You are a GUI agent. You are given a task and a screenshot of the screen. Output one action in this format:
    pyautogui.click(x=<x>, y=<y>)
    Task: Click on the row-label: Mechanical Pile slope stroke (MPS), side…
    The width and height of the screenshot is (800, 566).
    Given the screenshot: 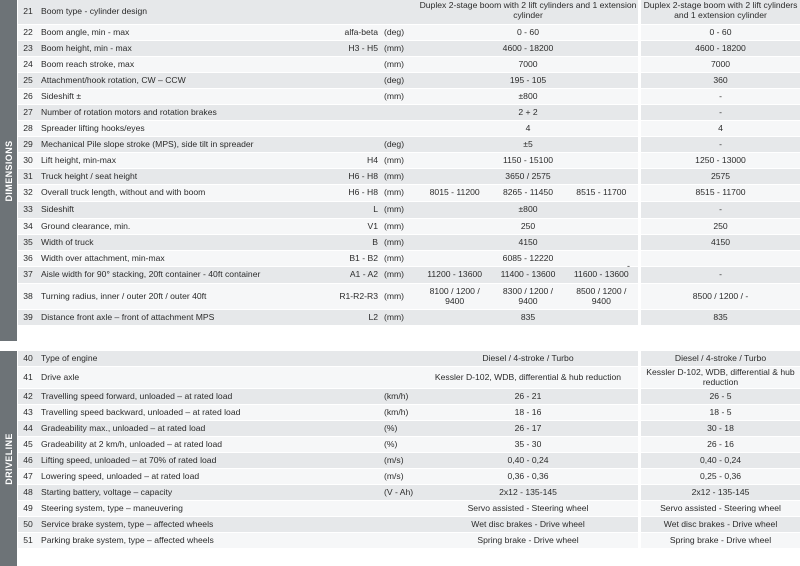 What is the action you would take?
    pyautogui.click(x=188, y=144)
    